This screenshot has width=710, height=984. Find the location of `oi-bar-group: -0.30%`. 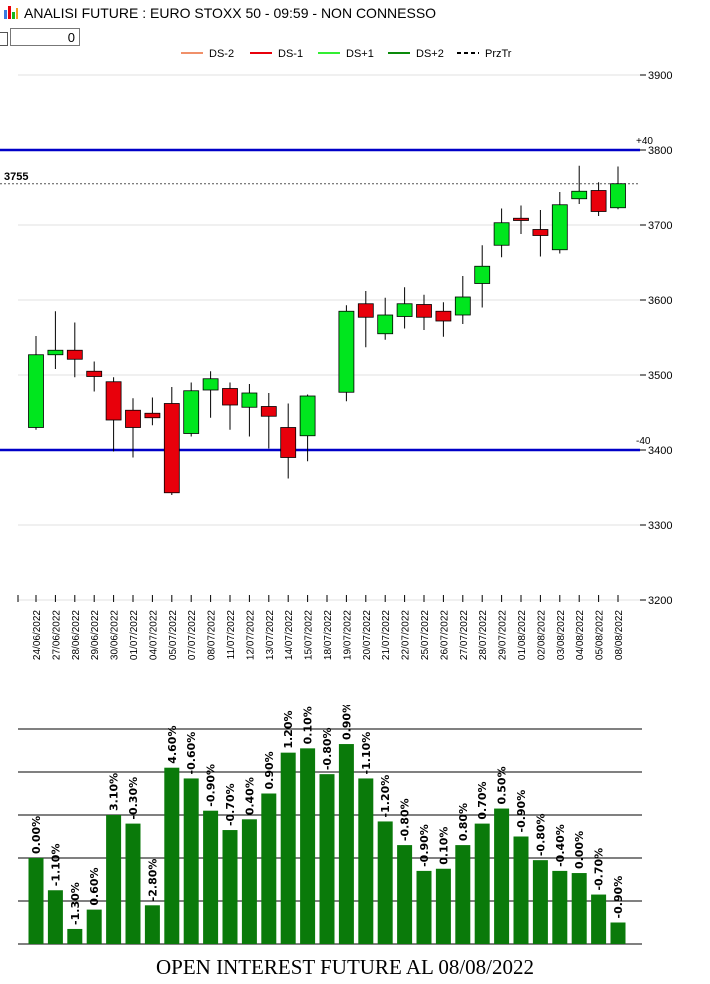

oi-bar-group: -0.30% is located at coordinates (133, 860).